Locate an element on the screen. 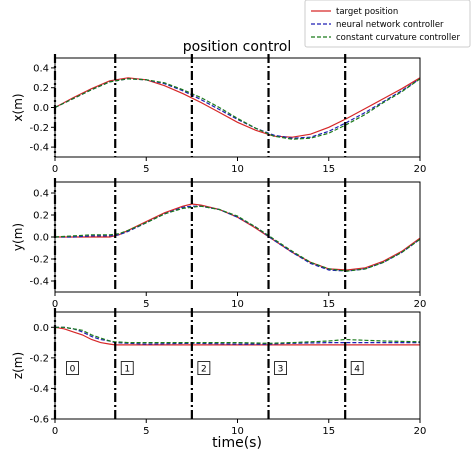 Image resolution: width=471 pixels, height=453 pixels. y-axis-label: z(m) is located at coordinates (18, 365).